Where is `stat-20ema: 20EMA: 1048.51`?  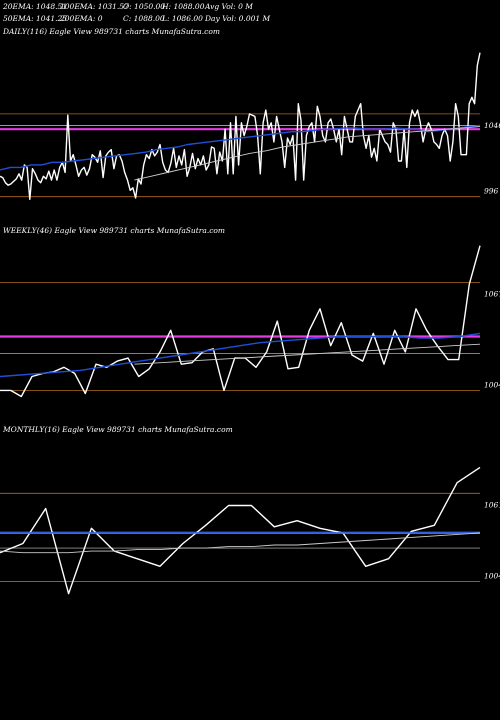
stat-20ema: 20EMA: 1048.51 is located at coordinates (35, 6).